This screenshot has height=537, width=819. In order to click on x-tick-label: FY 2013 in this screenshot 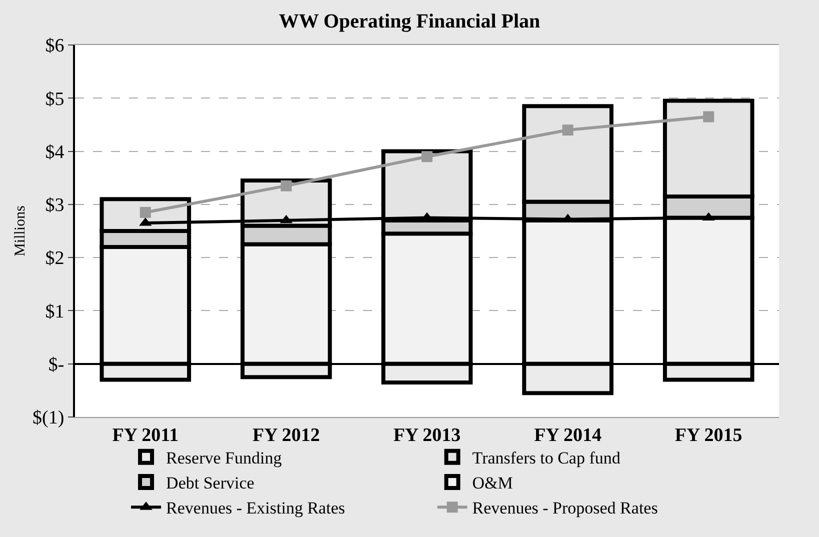, I will do `click(427, 435)`.